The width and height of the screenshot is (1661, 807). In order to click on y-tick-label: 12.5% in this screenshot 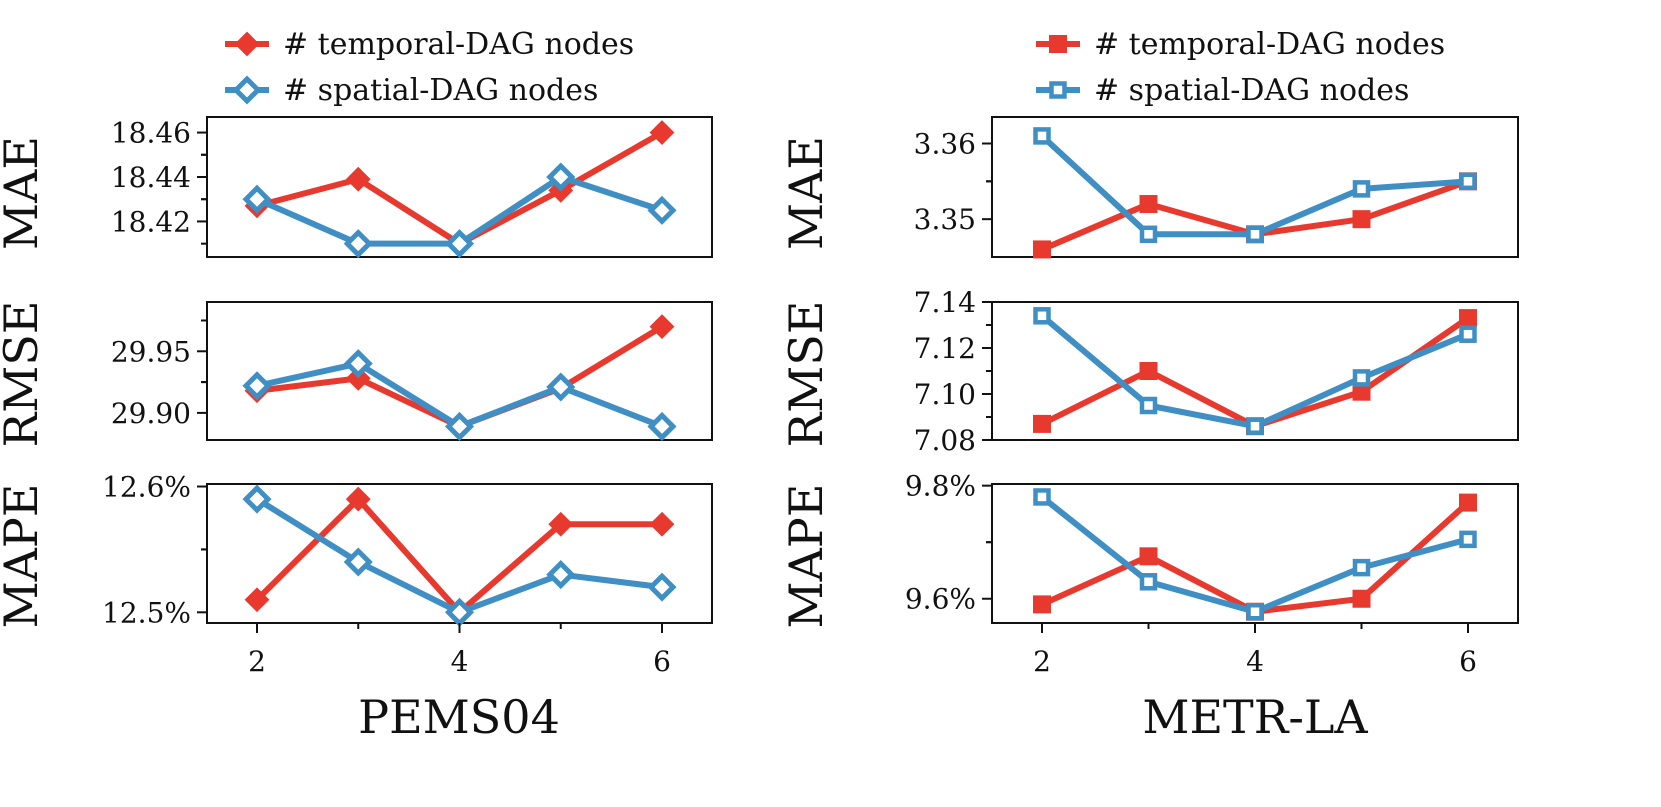, I will do `click(146, 612)`.